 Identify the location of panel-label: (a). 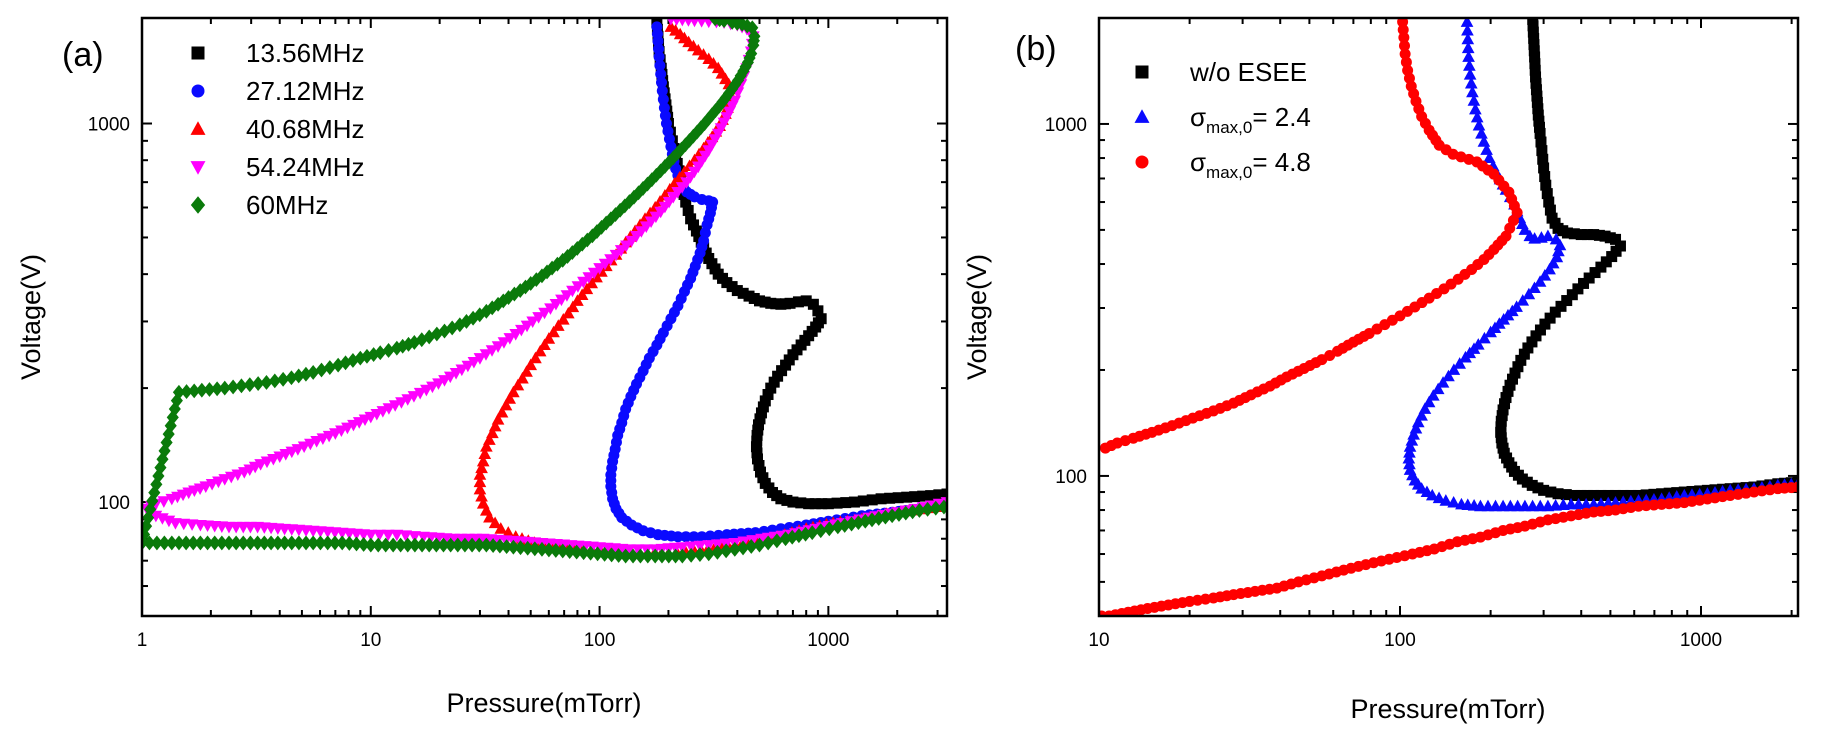
(83, 55).